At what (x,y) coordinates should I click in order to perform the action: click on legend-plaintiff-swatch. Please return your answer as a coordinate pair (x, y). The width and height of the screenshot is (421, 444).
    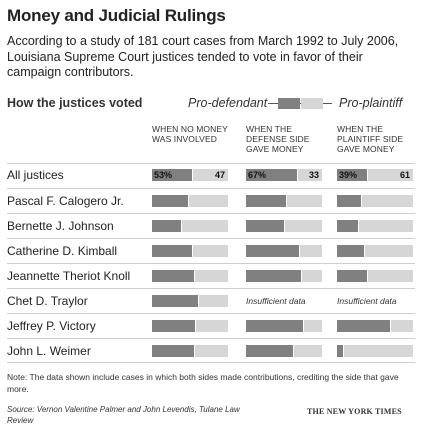
    Looking at the image, I should click on (312, 103).